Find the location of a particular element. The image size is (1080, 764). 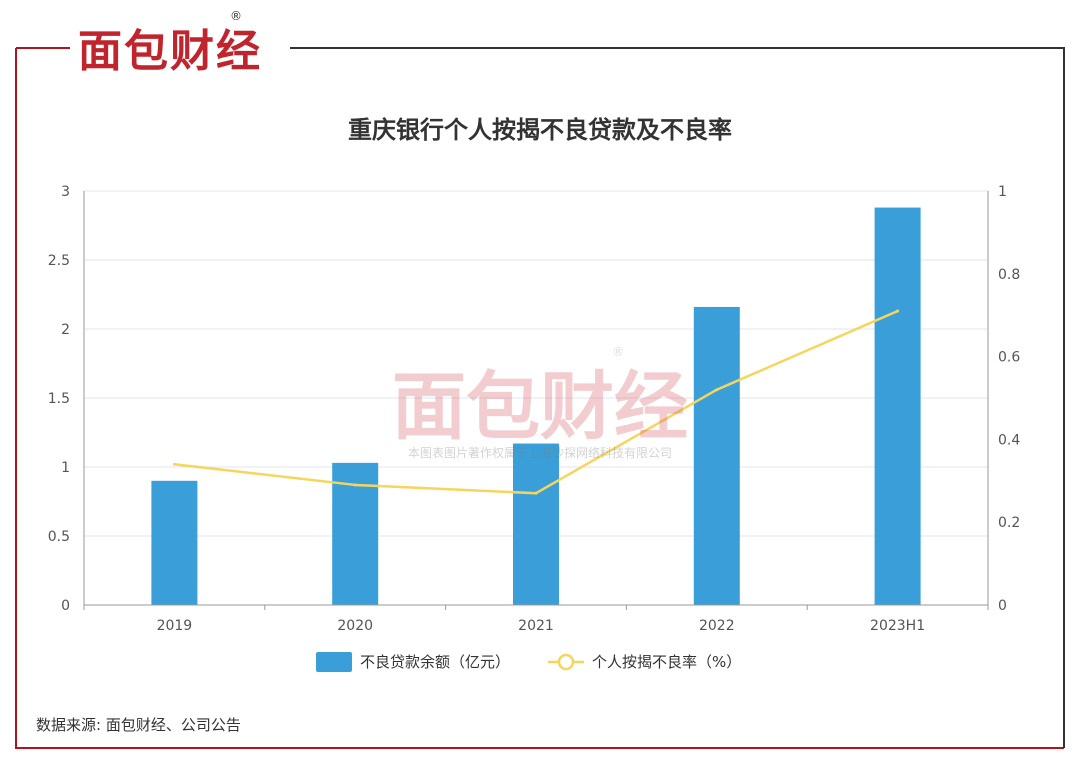

left-y-tick-label: 2.5 is located at coordinates (59, 261).